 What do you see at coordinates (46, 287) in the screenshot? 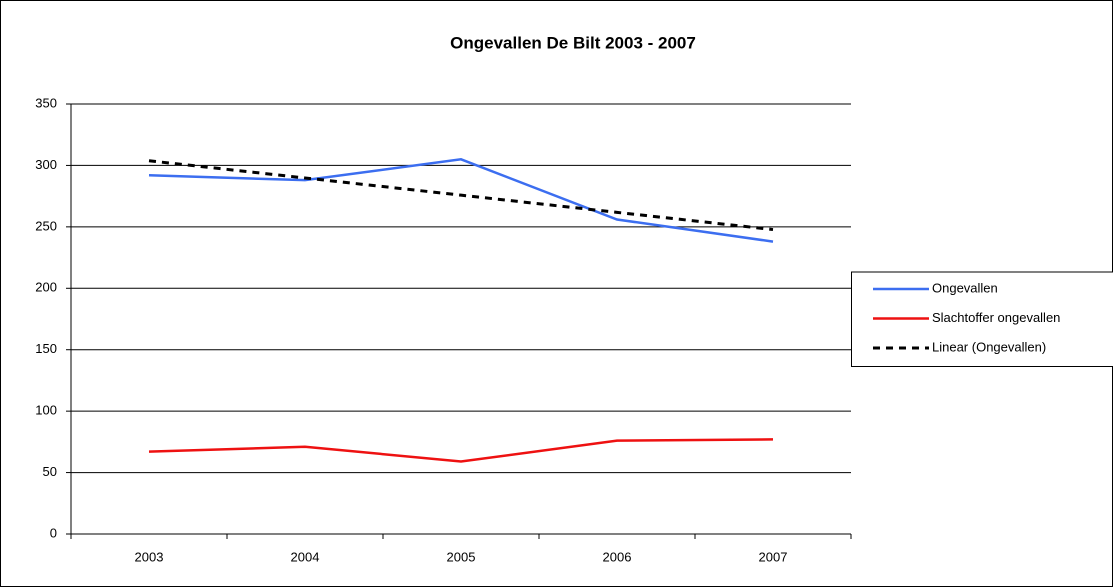
I see `y-tick-label: 200` at bounding box center [46, 287].